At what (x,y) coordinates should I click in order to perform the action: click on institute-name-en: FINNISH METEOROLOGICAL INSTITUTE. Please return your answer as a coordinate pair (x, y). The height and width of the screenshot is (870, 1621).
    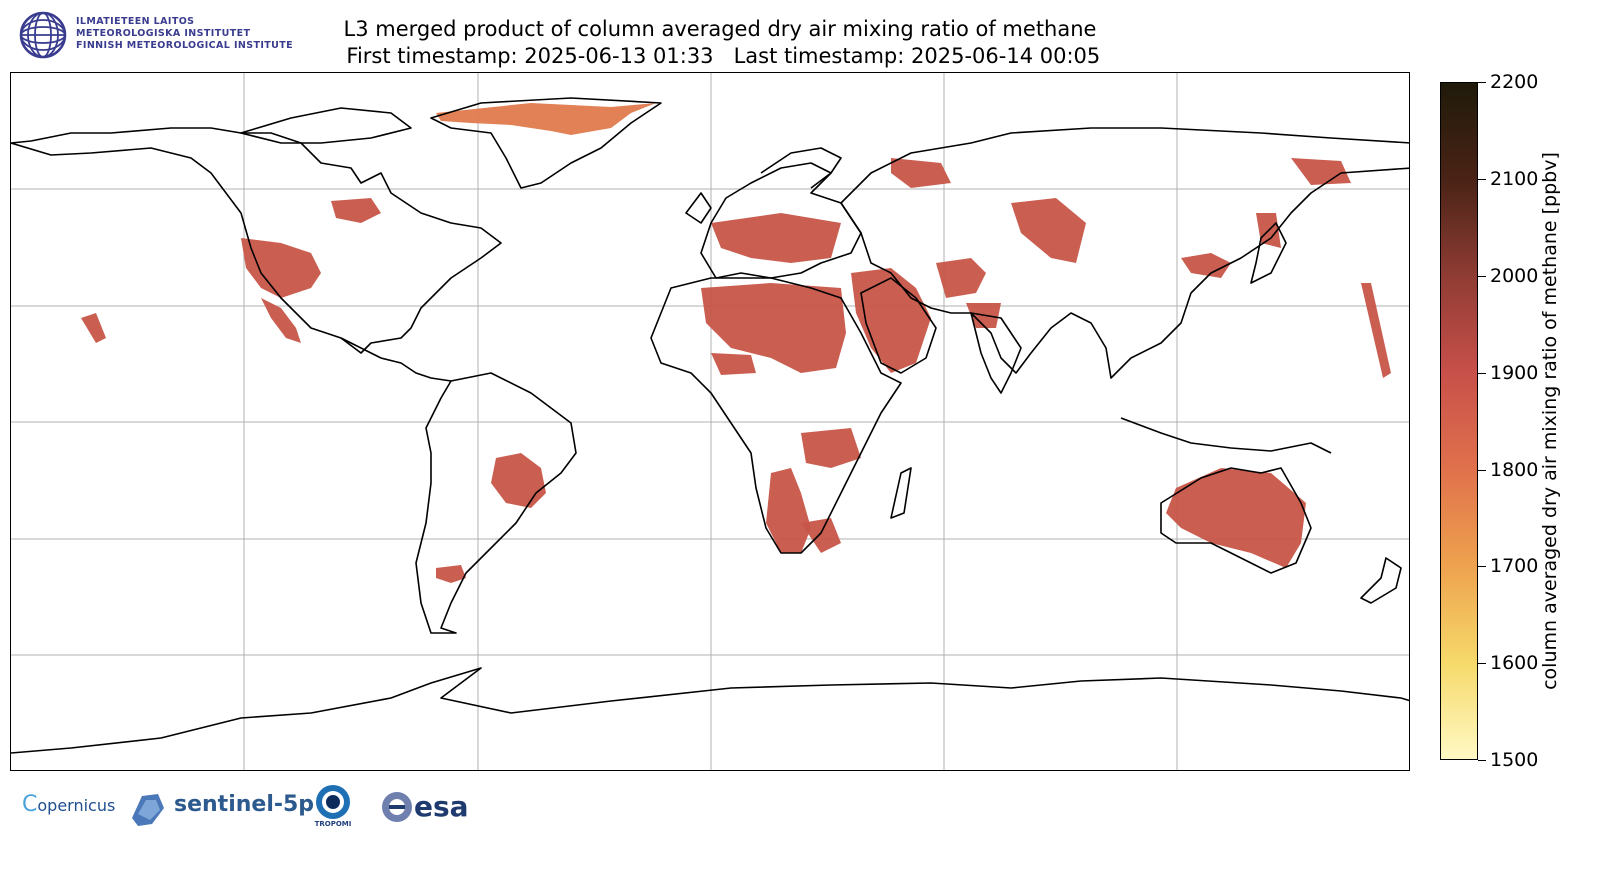
    Looking at the image, I should click on (185, 45).